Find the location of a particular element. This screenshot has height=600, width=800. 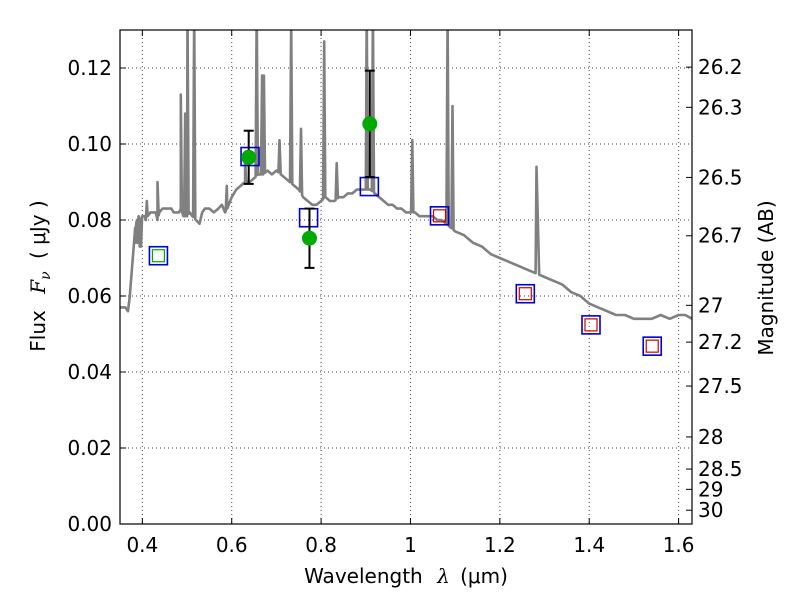

y2-tick-label: 29 is located at coordinates (710, 489).